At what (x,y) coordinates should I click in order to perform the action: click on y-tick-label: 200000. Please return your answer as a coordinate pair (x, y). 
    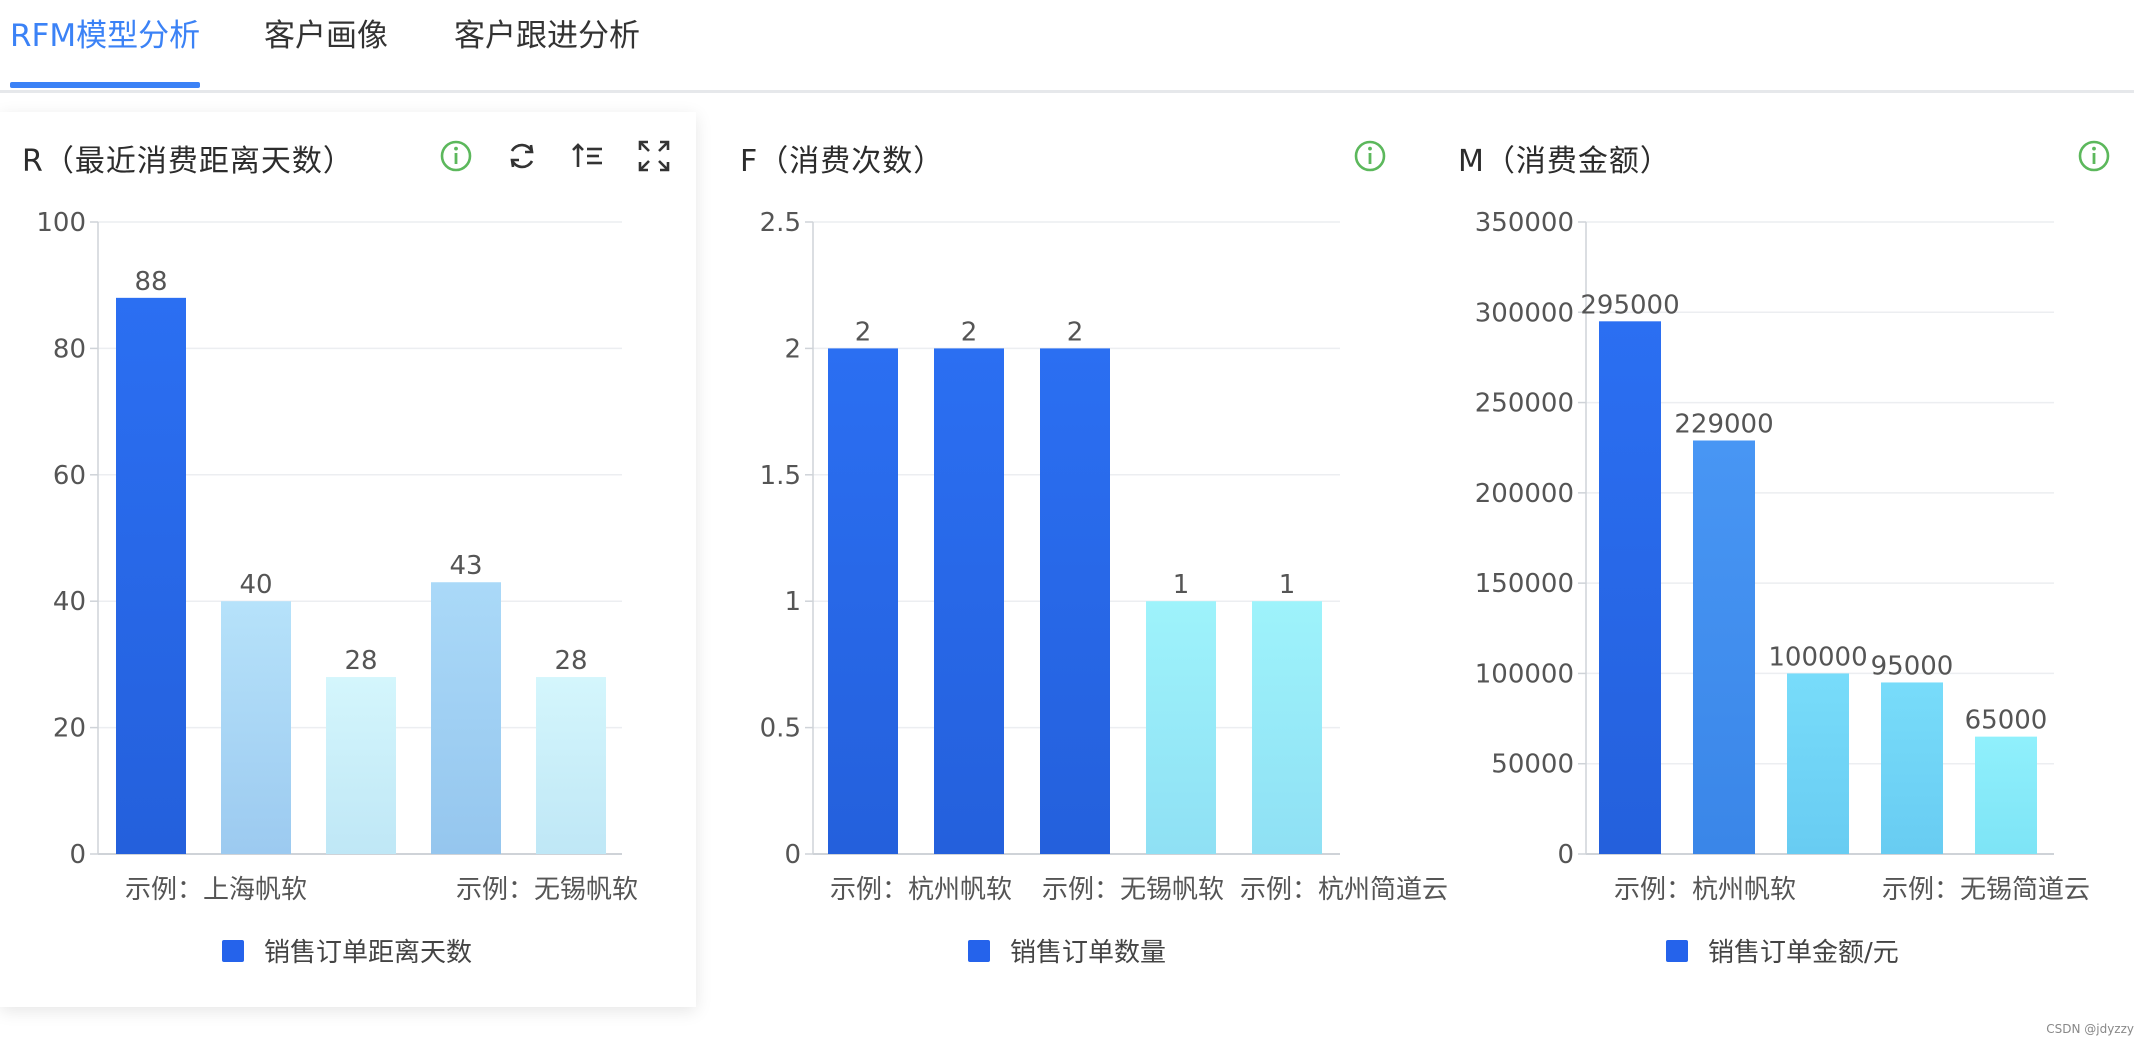
    Looking at the image, I should click on (1524, 494).